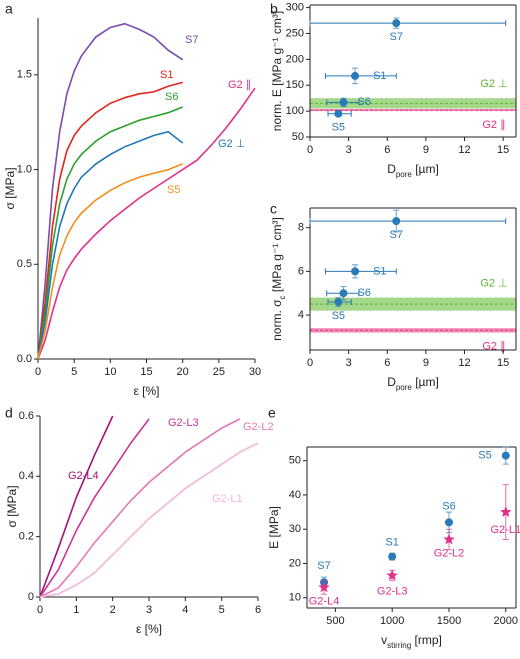  I want to click on panel-label: e, so click(272, 413).